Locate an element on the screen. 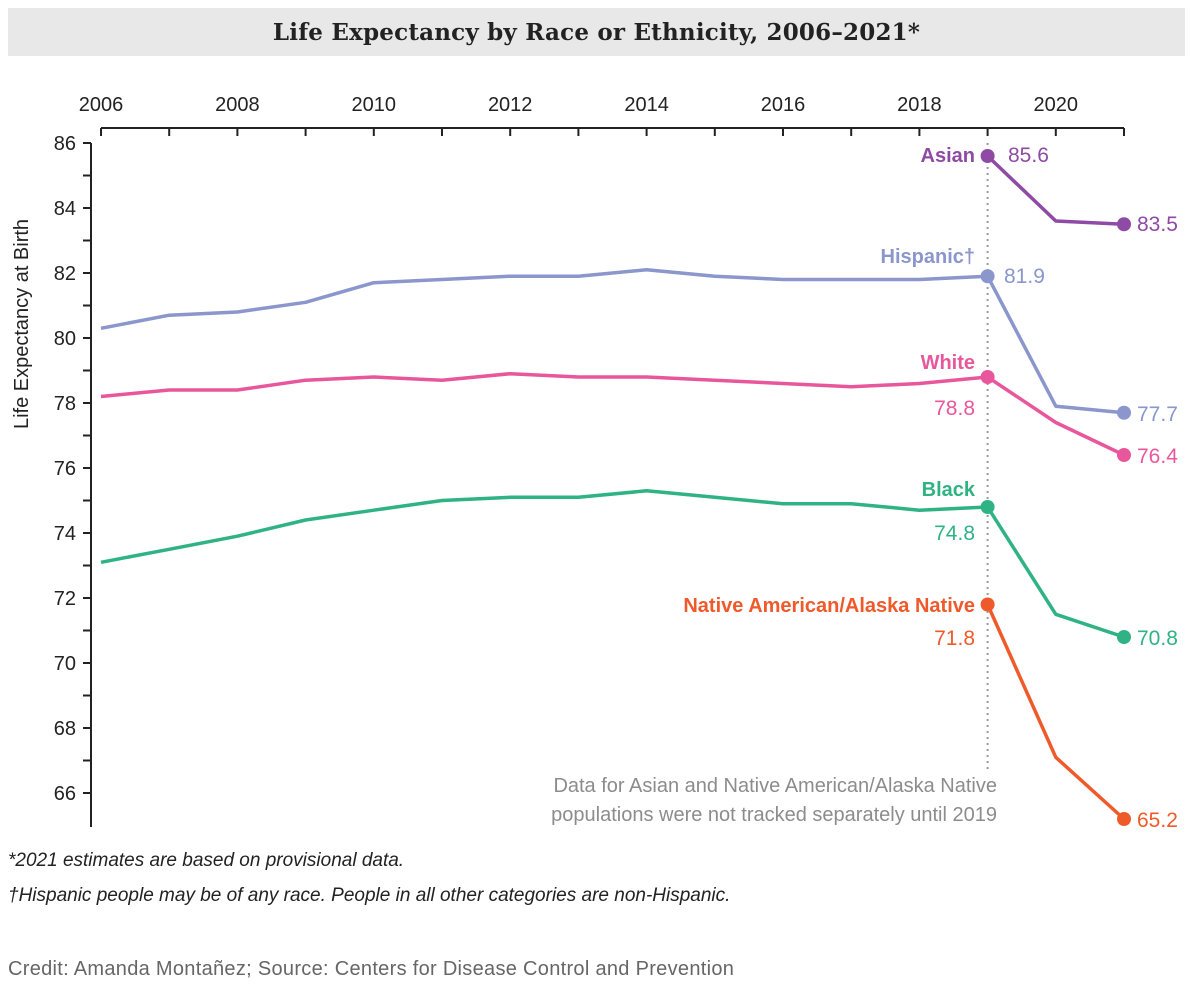 Image resolution: width=1196 pixels, height=1004 pixels. value-label-asian-2019: 85.6 is located at coordinates (1028, 155).